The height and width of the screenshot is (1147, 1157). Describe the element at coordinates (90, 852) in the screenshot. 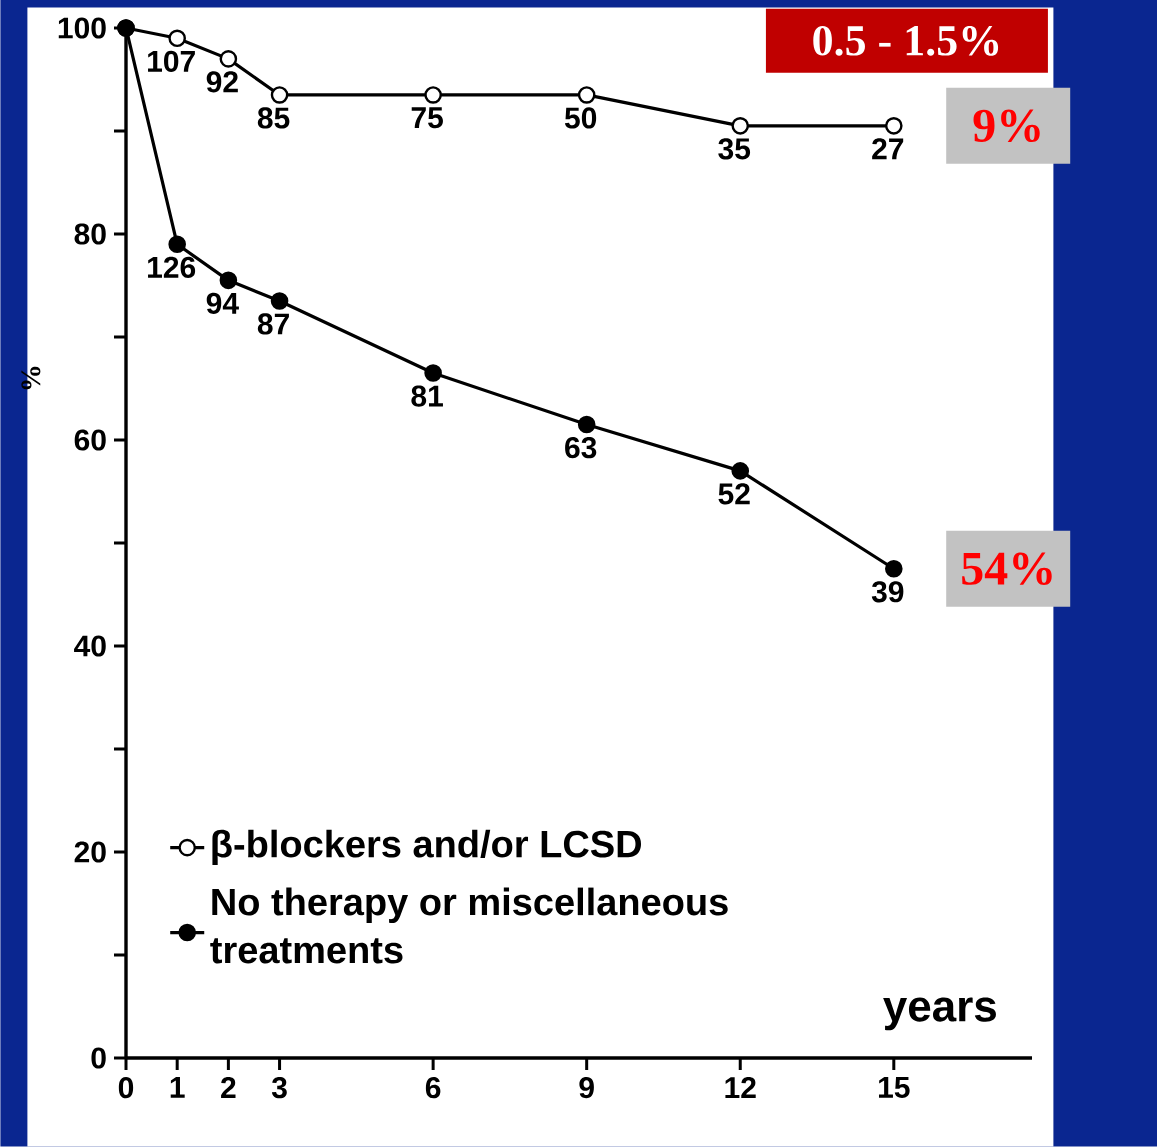

I see `y-tick-label: 20` at that location.